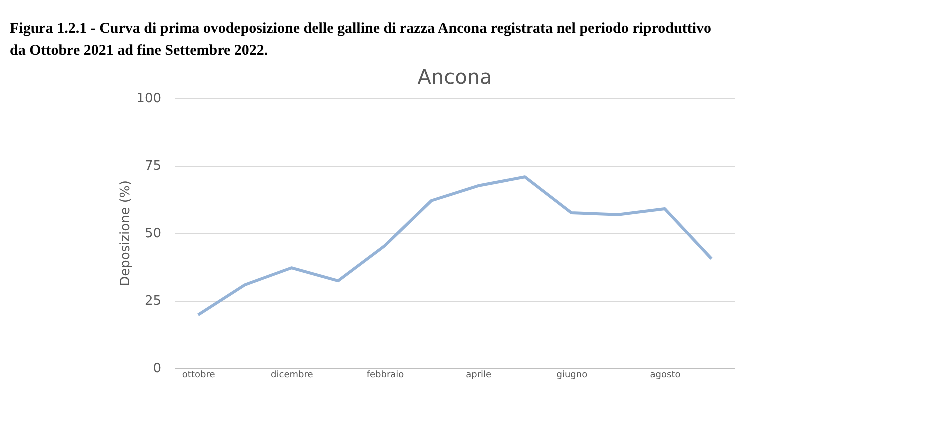 This screenshot has width=942, height=428. What do you see at coordinates (157, 369) in the screenshot?
I see `y-tick-label: 0` at bounding box center [157, 369].